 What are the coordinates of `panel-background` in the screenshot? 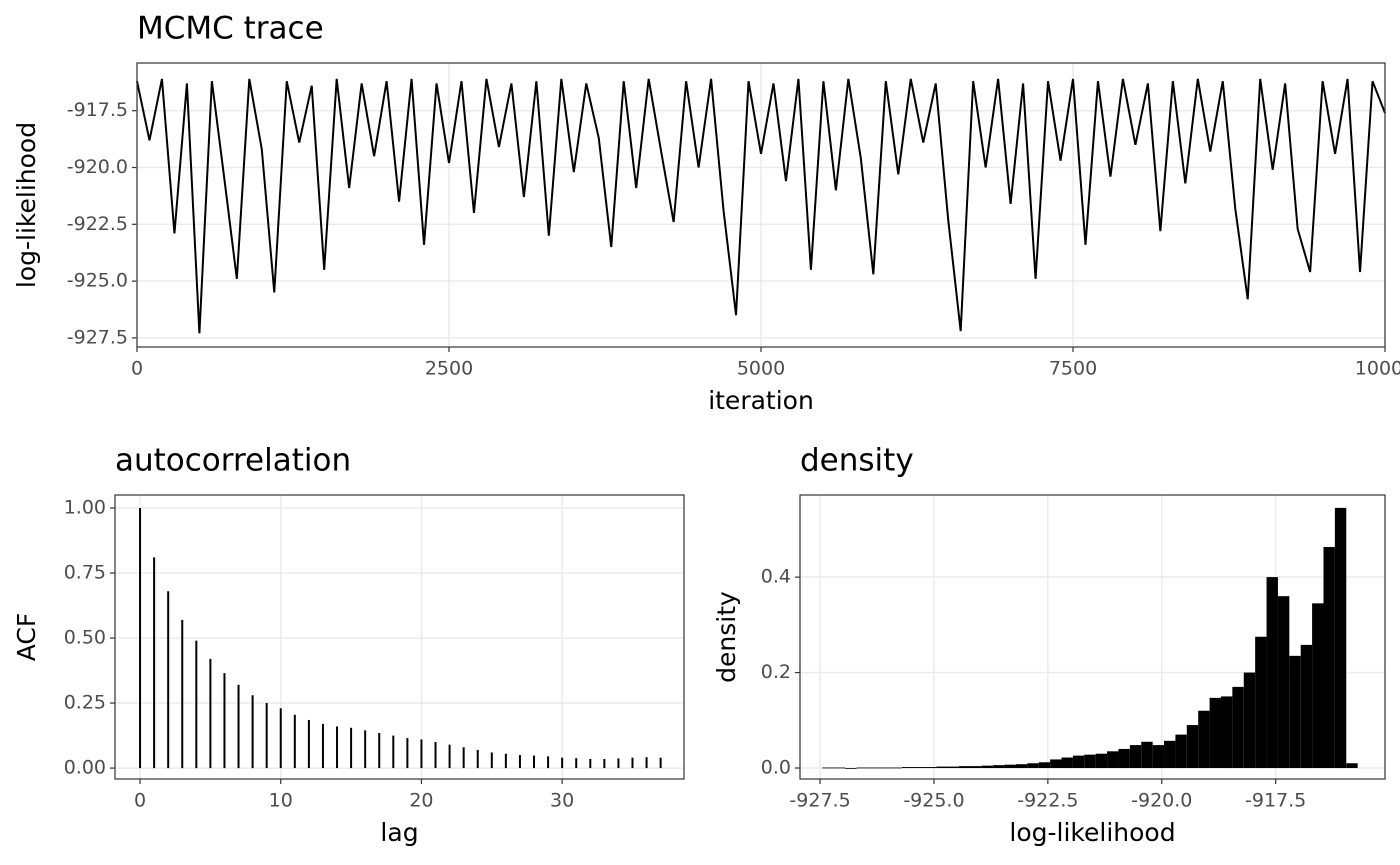 It's located at (399, 637).